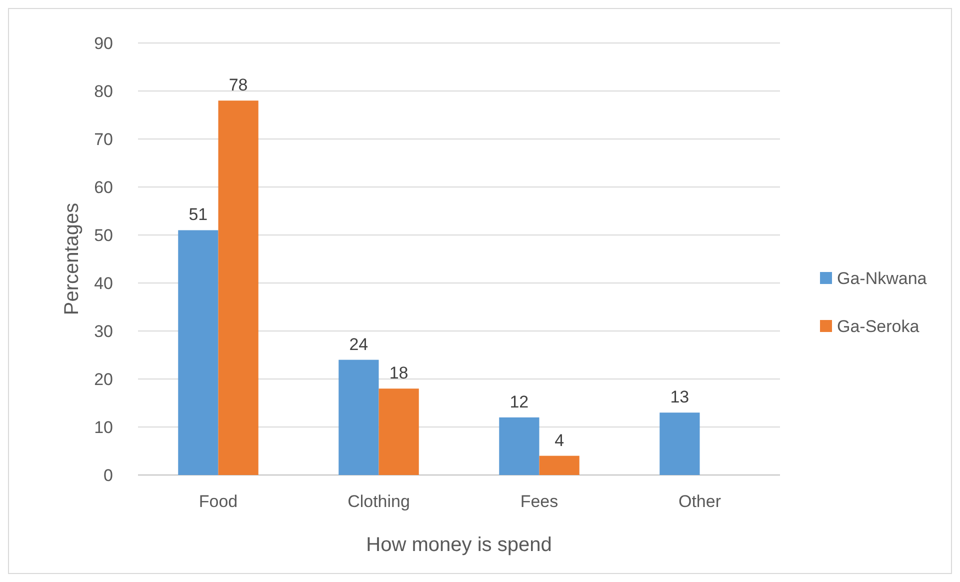 This screenshot has width=960, height=582. What do you see at coordinates (539, 501) in the screenshot?
I see `x-tick-label: Fees` at bounding box center [539, 501].